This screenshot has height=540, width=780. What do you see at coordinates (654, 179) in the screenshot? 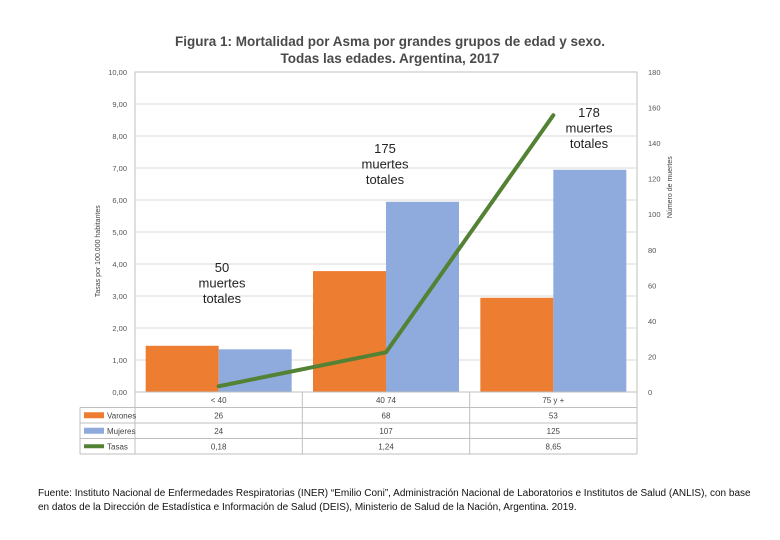
I see `right-axis-tick-label: 120` at bounding box center [654, 179].